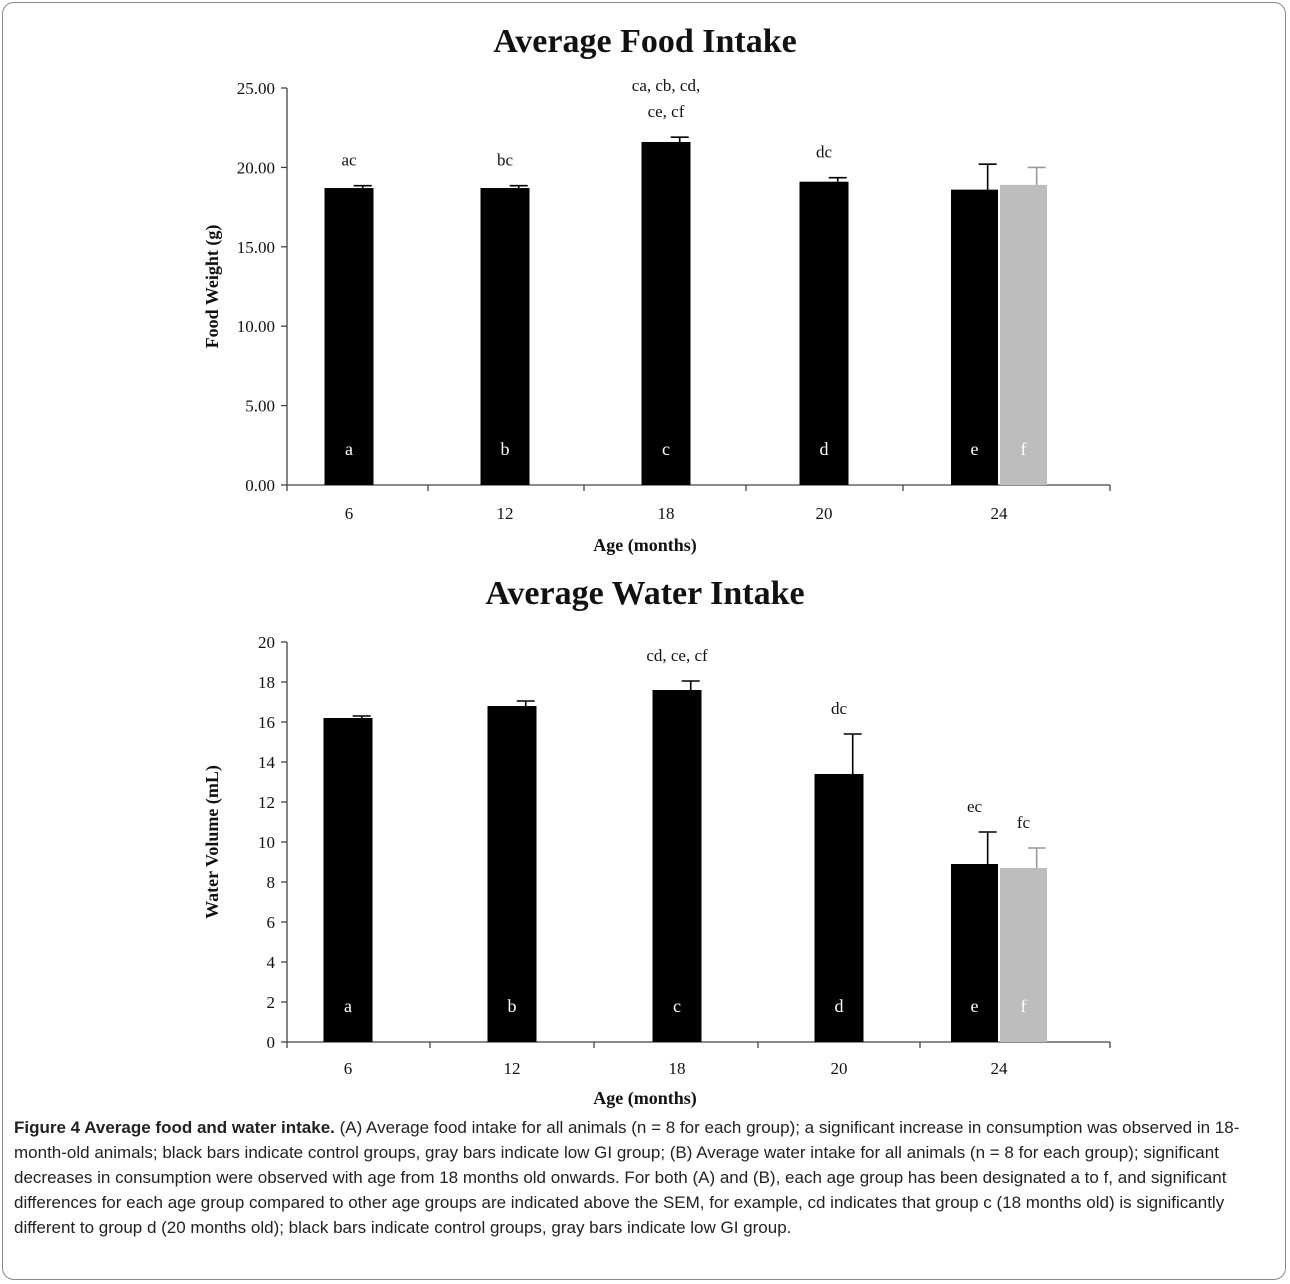 This screenshot has width=1290, height=1284. What do you see at coordinates (267, 762) in the screenshot?
I see `chart2-y-tick-label: 14` at bounding box center [267, 762].